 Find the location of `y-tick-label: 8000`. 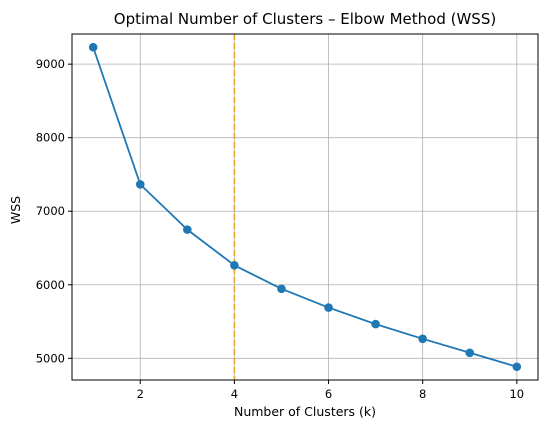

y-tick-label: 8000 is located at coordinates (50, 138).